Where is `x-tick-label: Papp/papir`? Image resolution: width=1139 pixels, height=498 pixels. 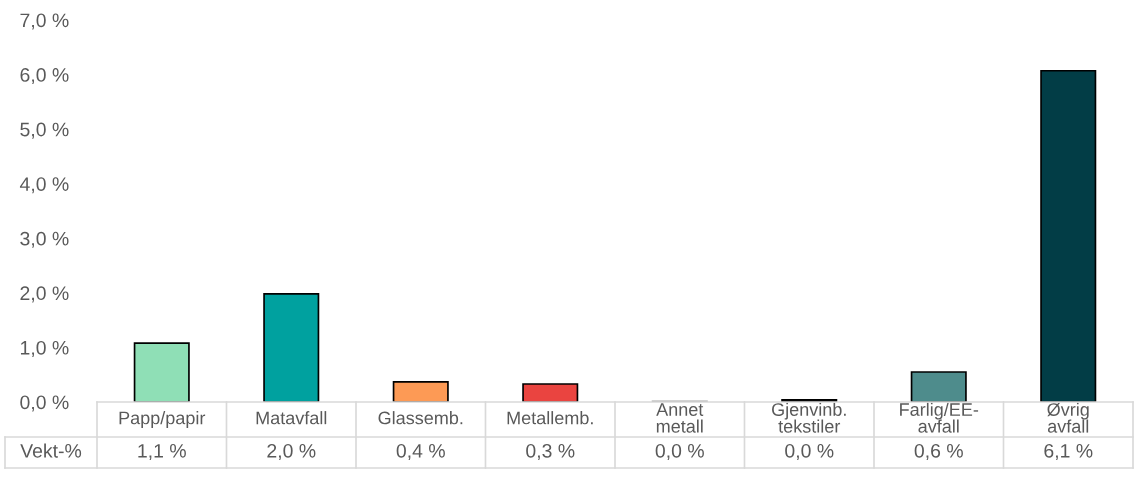 x-tick-label: Papp/papir is located at coordinates (162, 419).